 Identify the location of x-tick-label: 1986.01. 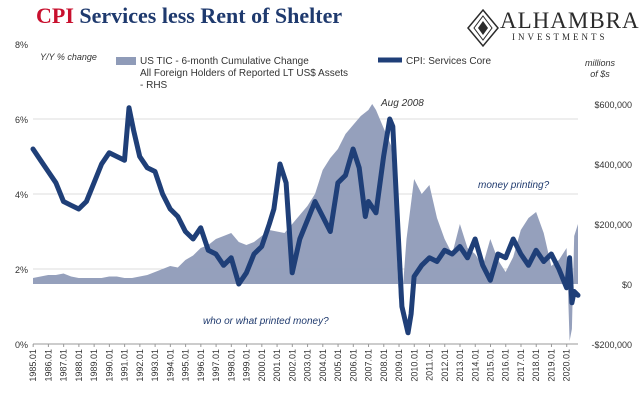
(48, 365).